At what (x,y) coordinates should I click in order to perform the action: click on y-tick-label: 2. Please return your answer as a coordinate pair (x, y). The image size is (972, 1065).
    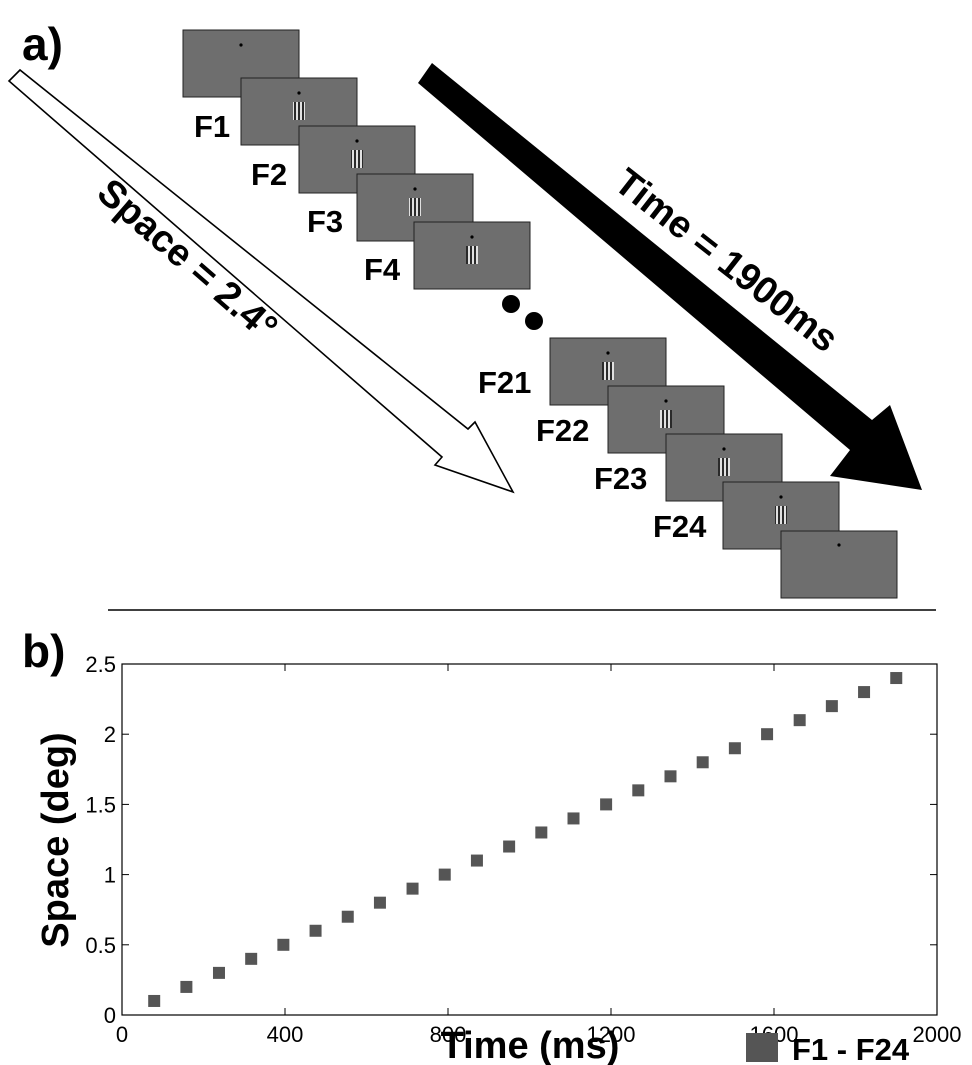
    Looking at the image, I should click on (110, 734).